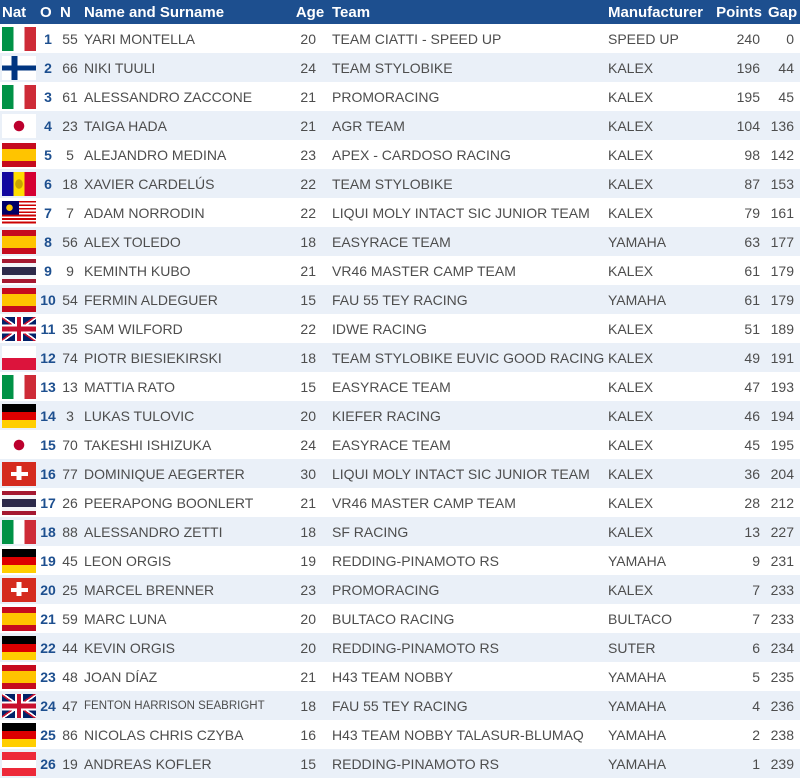 The image size is (800, 782). I want to click on rider-number-cell: 23, so click(70, 125).